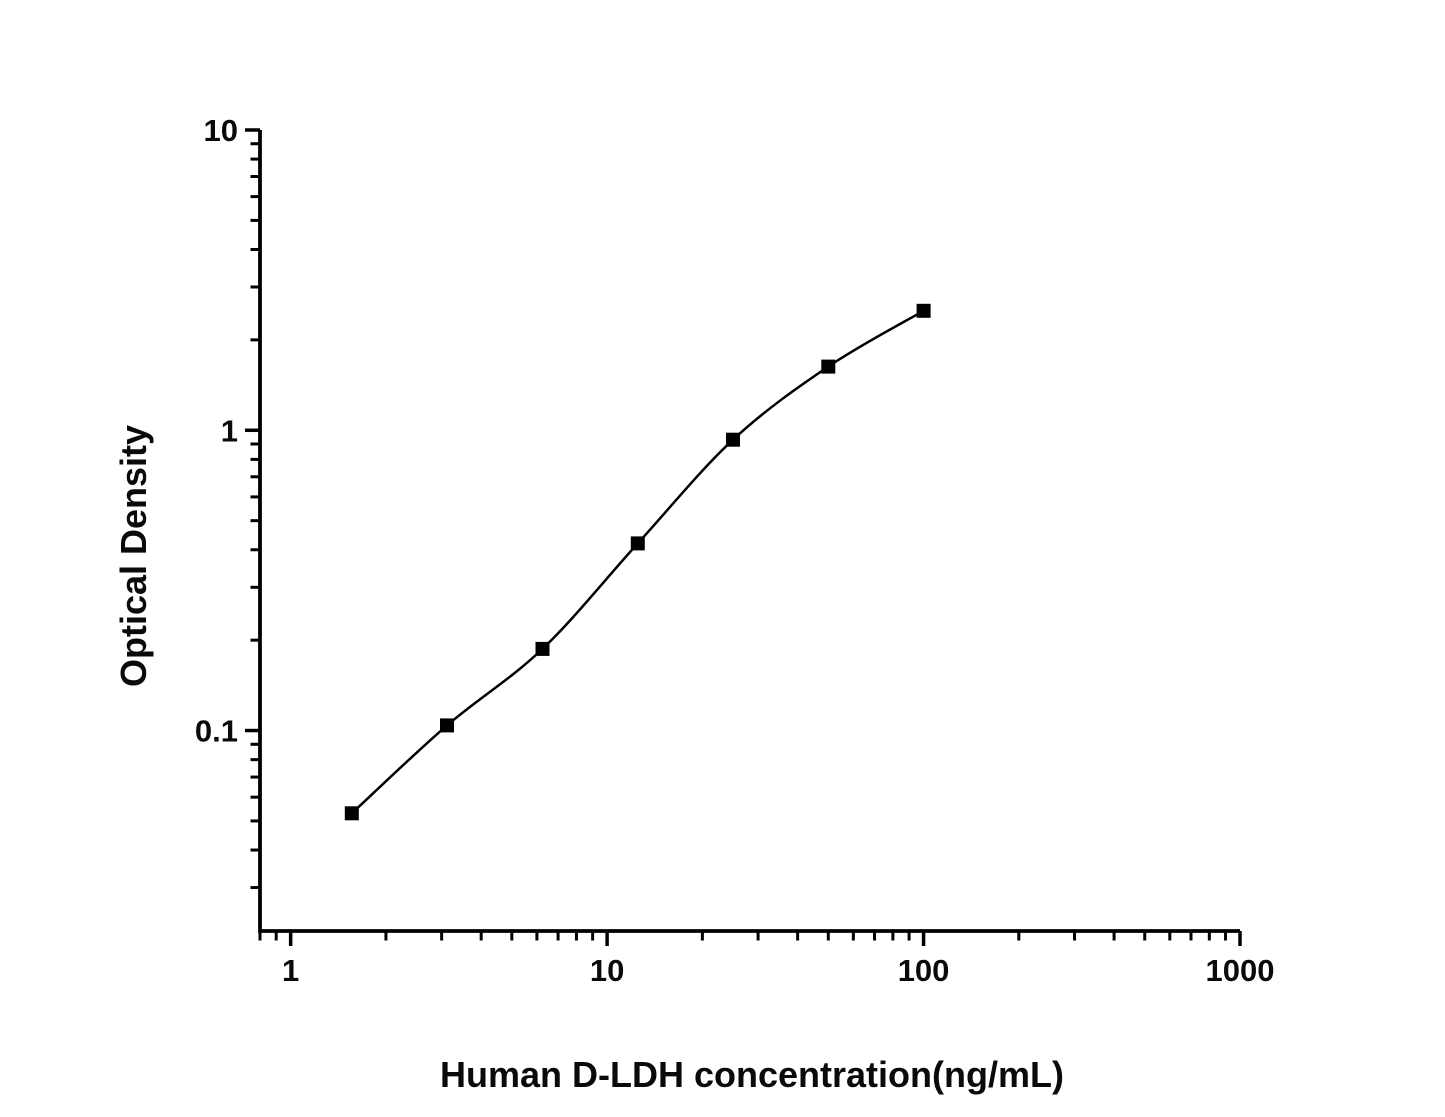  Describe the element at coordinates (1240, 970) in the screenshot. I see `x-tick-label: 1000` at that location.